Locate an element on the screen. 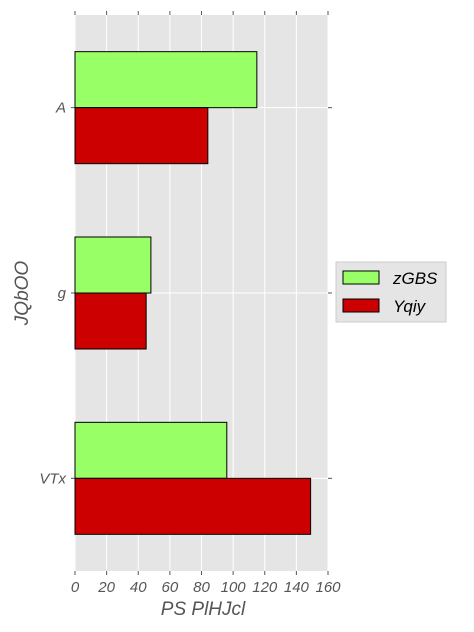  y-tick-labels: Ag VTx is located at coordinates (52, 294).